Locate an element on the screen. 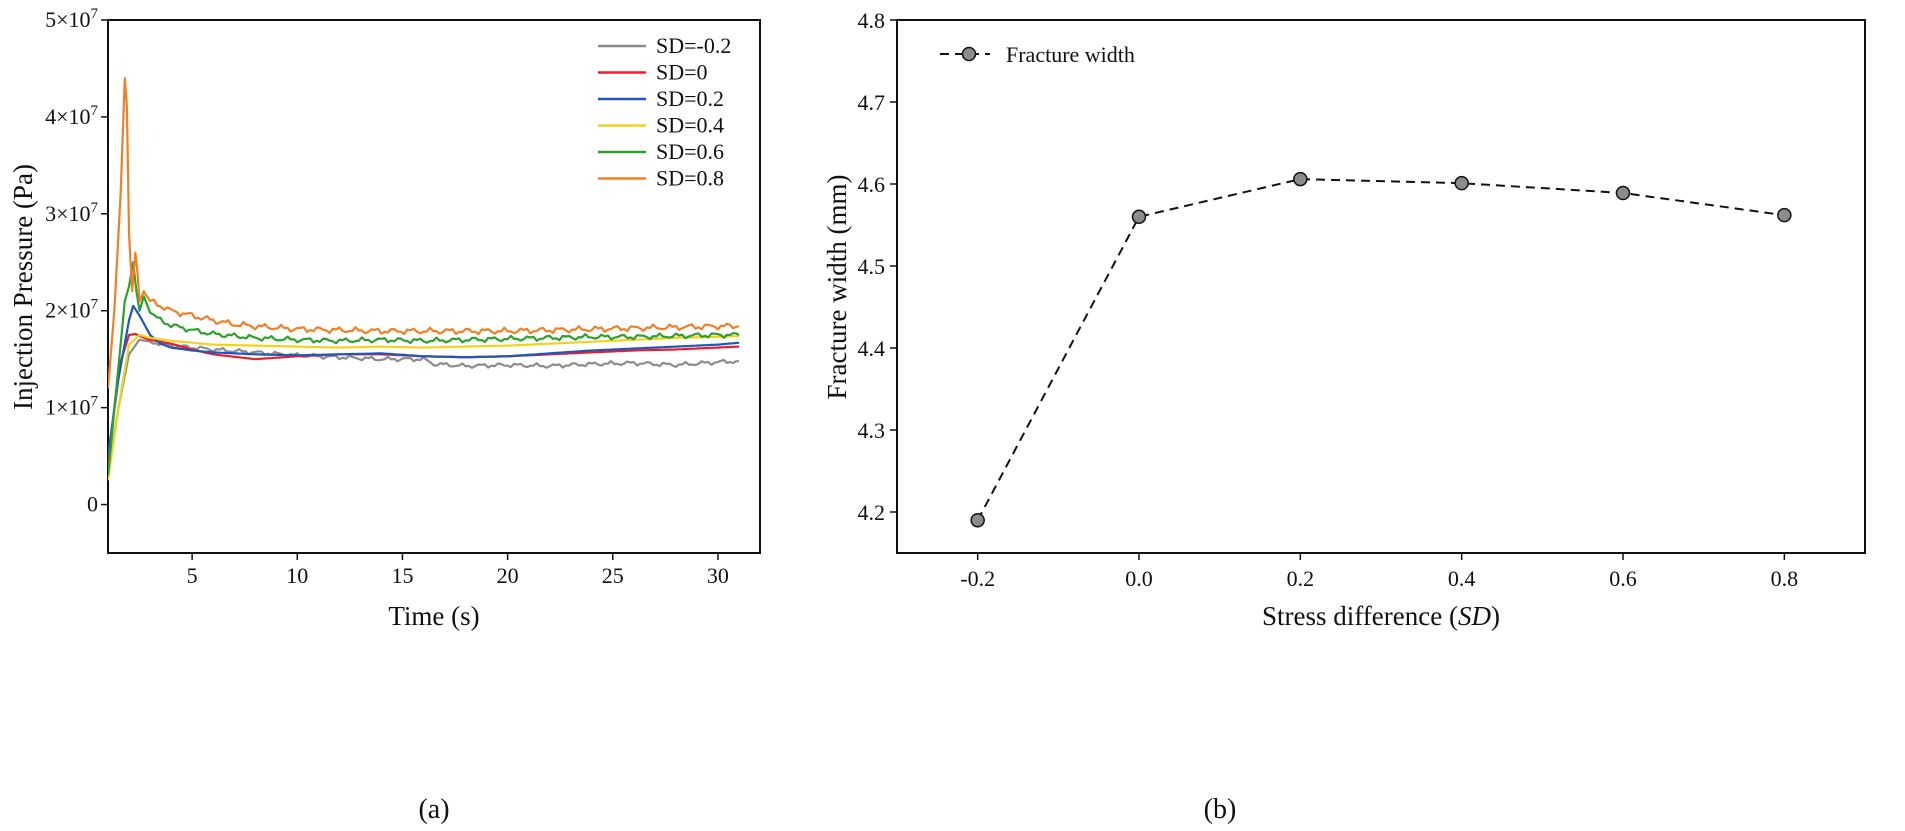 The image size is (1905, 831). a-legend-label-SD0p6: SD=0.6 is located at coordinates (690, 151).